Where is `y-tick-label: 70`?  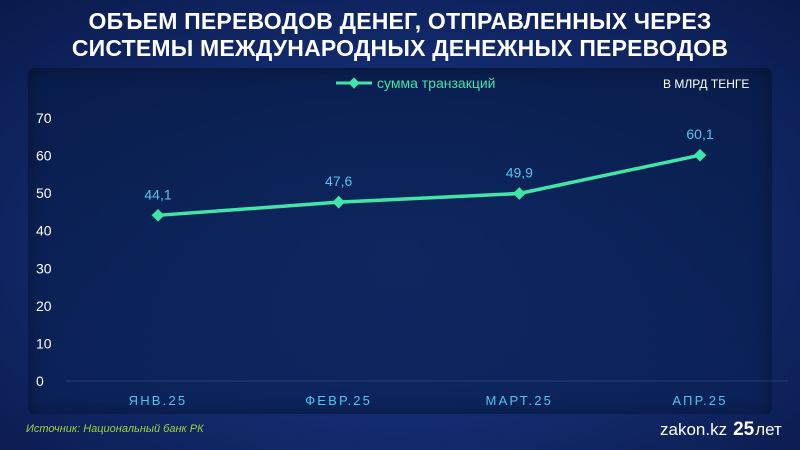 y-tick-label: 70 is located at coordinates (44, 118).